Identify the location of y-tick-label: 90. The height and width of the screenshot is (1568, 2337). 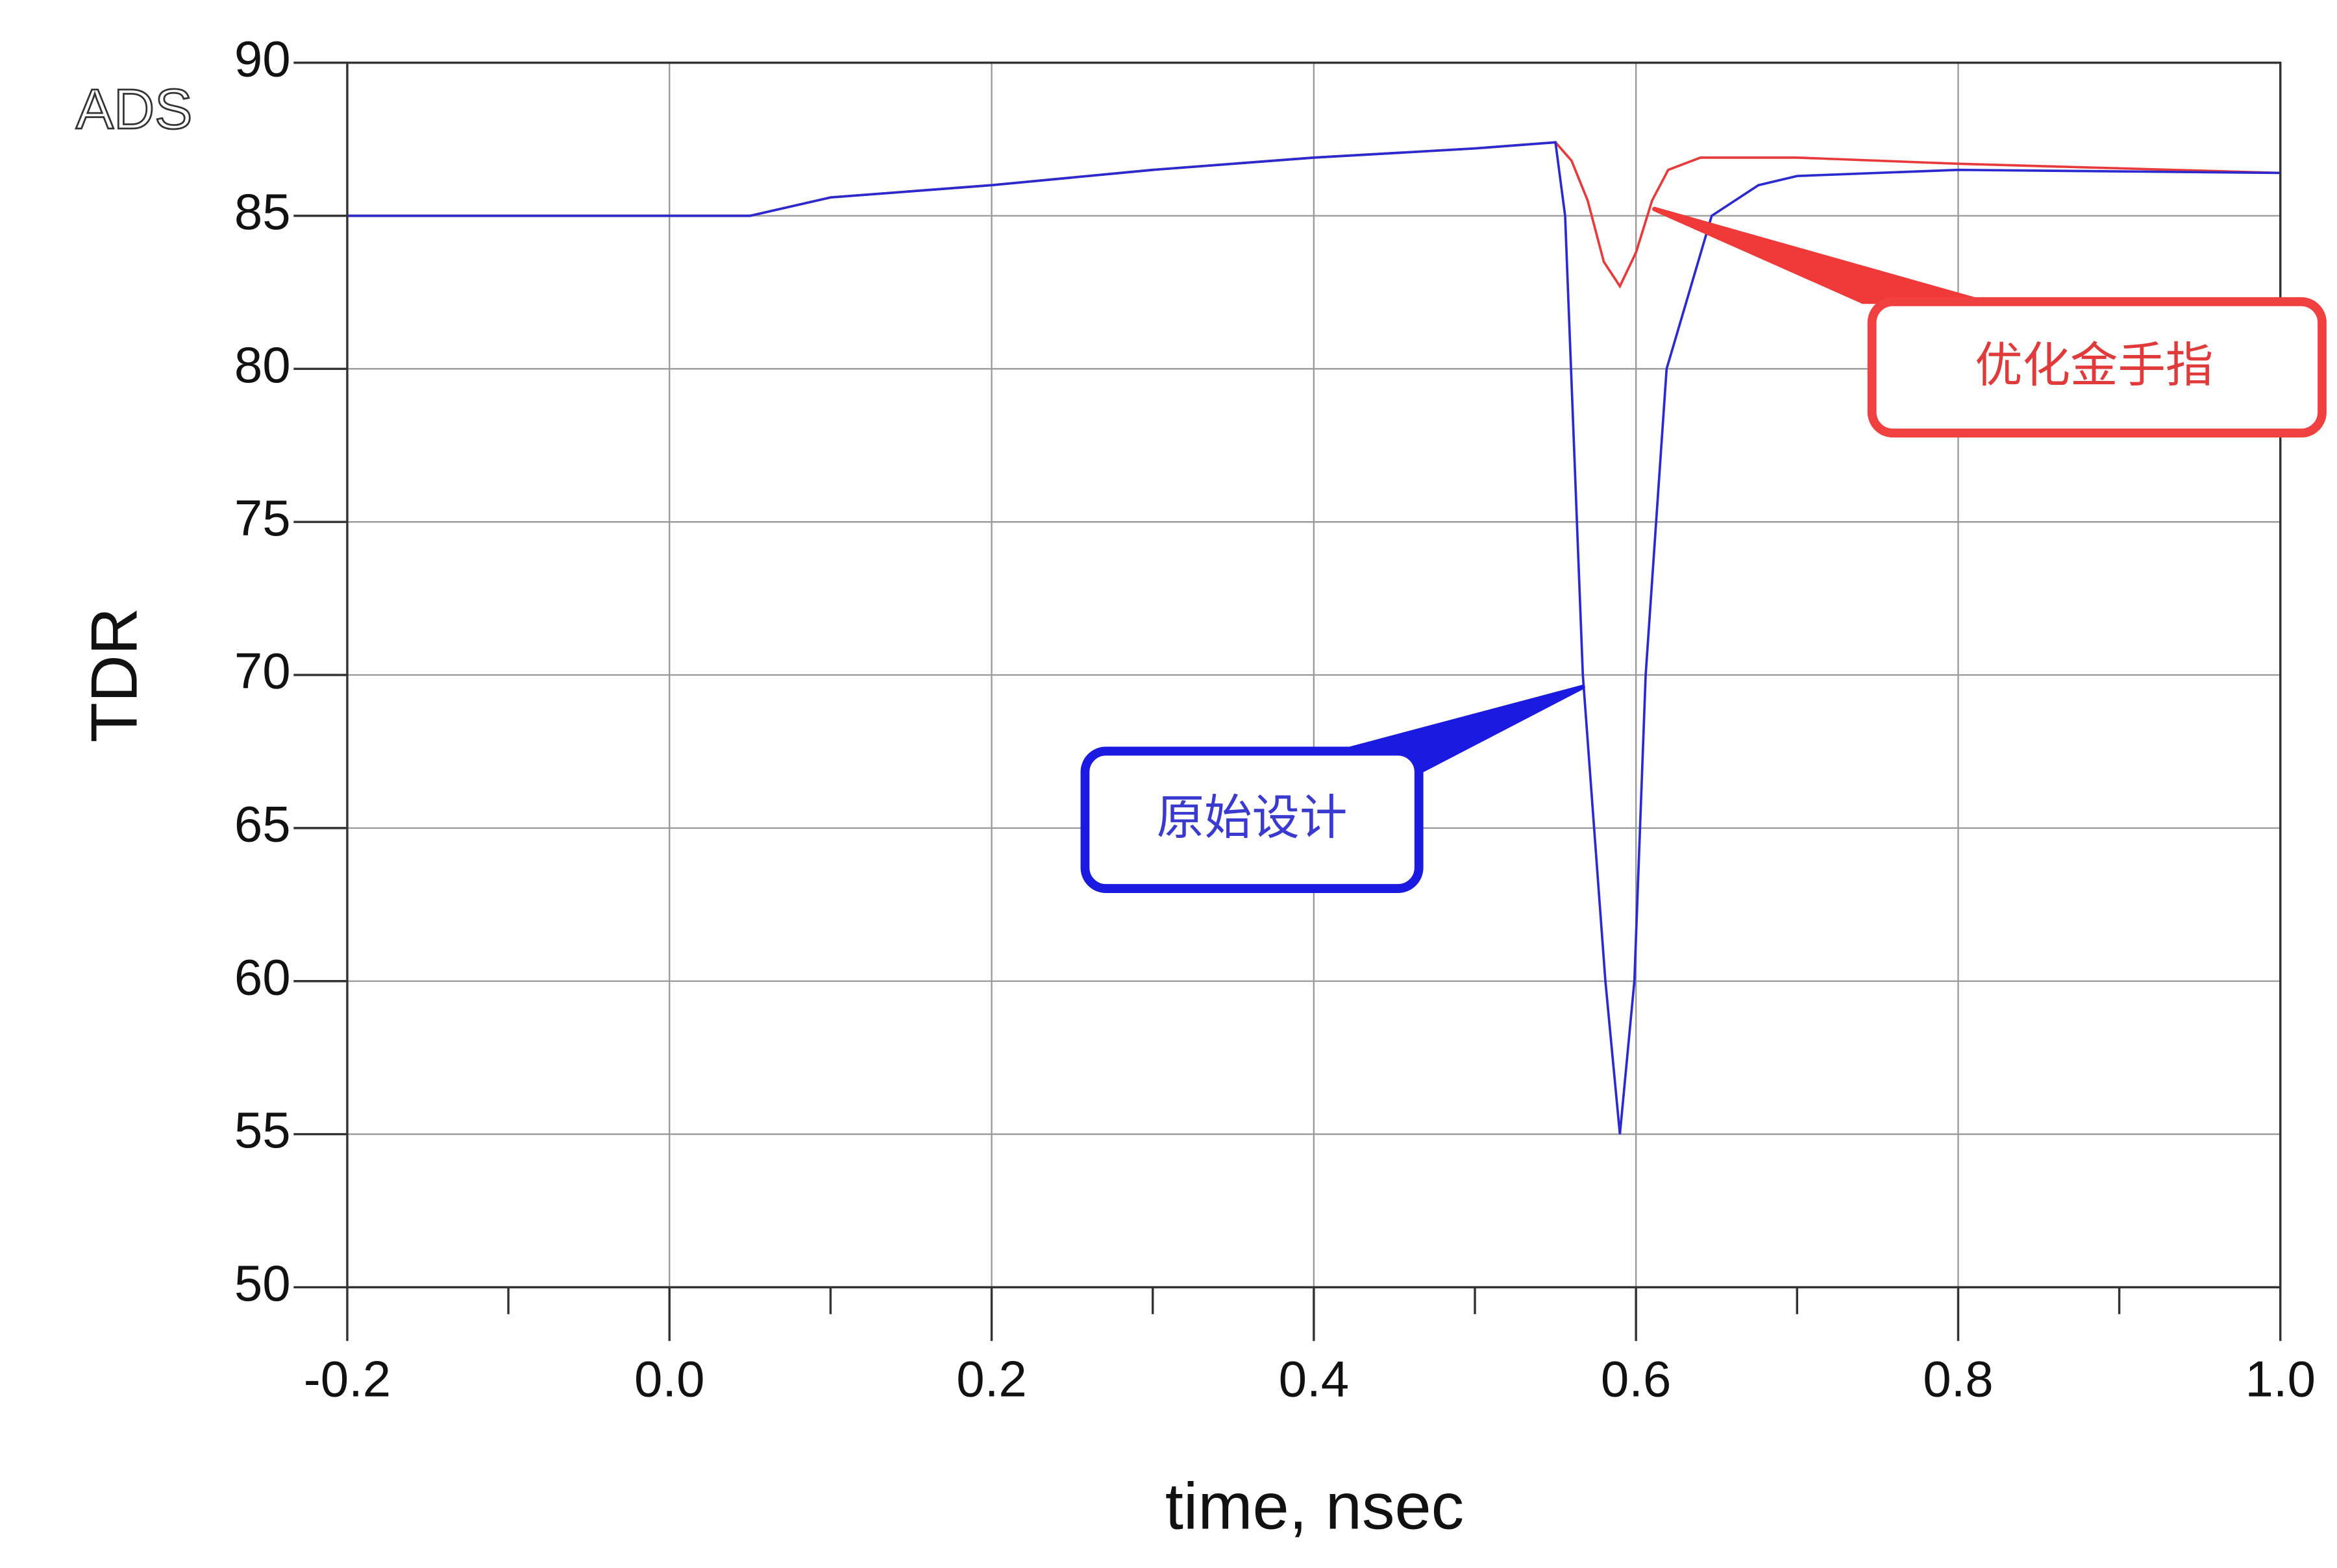
(262, 58).